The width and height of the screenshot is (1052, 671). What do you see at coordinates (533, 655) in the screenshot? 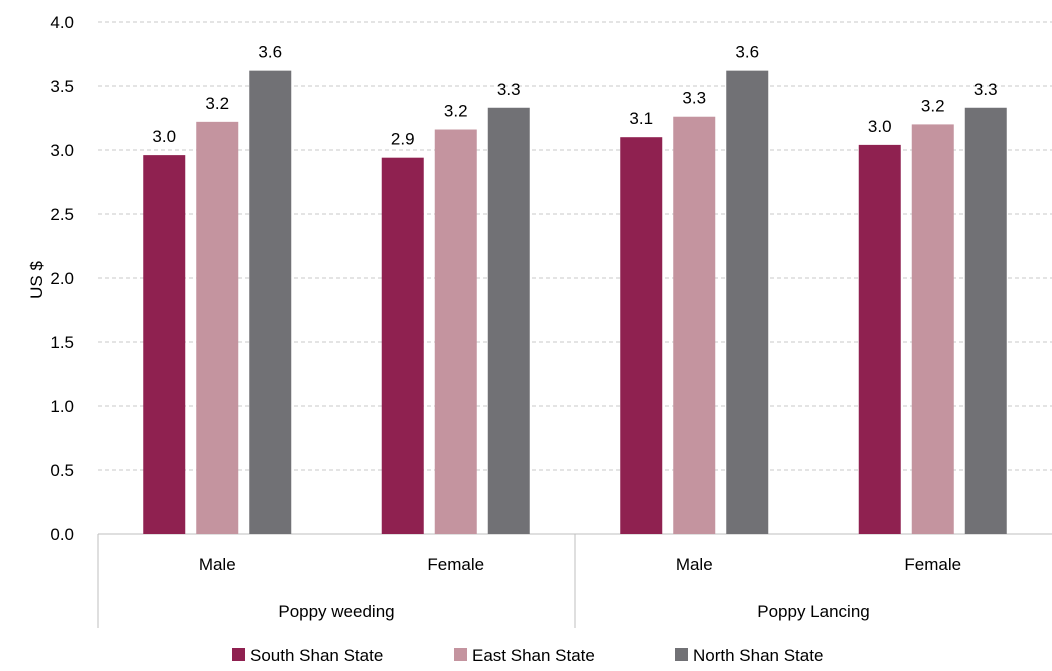
I see `legend-label: East Shan State` at bounding box center [533, 655].